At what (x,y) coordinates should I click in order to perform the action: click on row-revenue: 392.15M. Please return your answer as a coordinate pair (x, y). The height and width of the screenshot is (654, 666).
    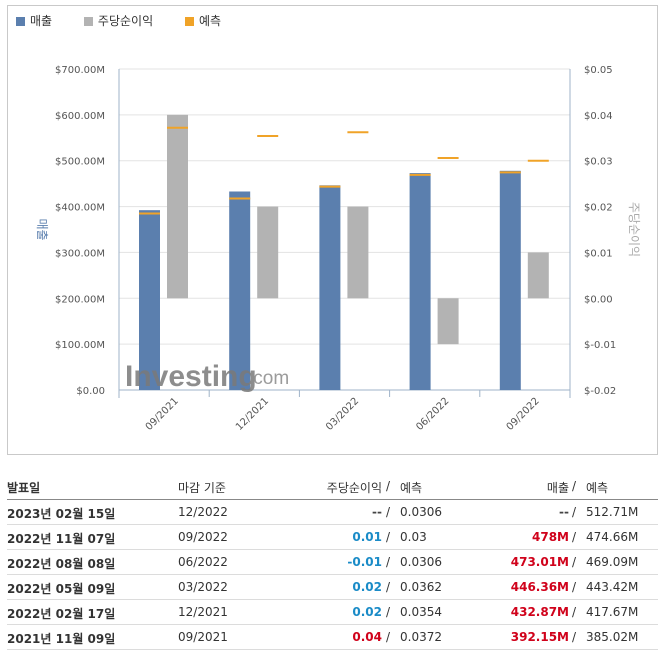
    Looking at the image, I should click on (539, 637).